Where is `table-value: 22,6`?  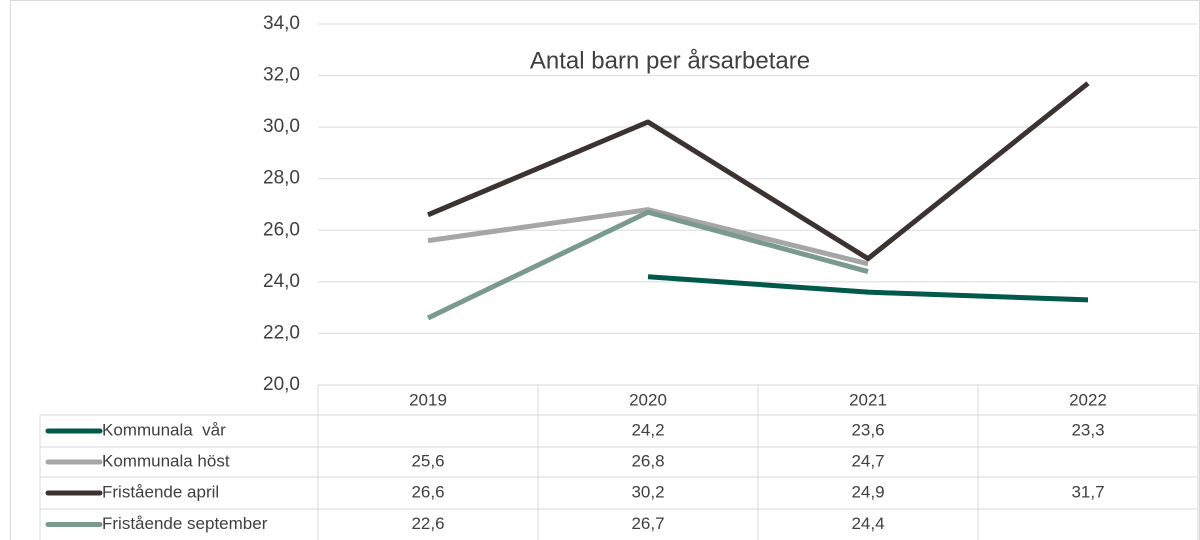 table-value: 22,6 is located at coordinates (427, 523).